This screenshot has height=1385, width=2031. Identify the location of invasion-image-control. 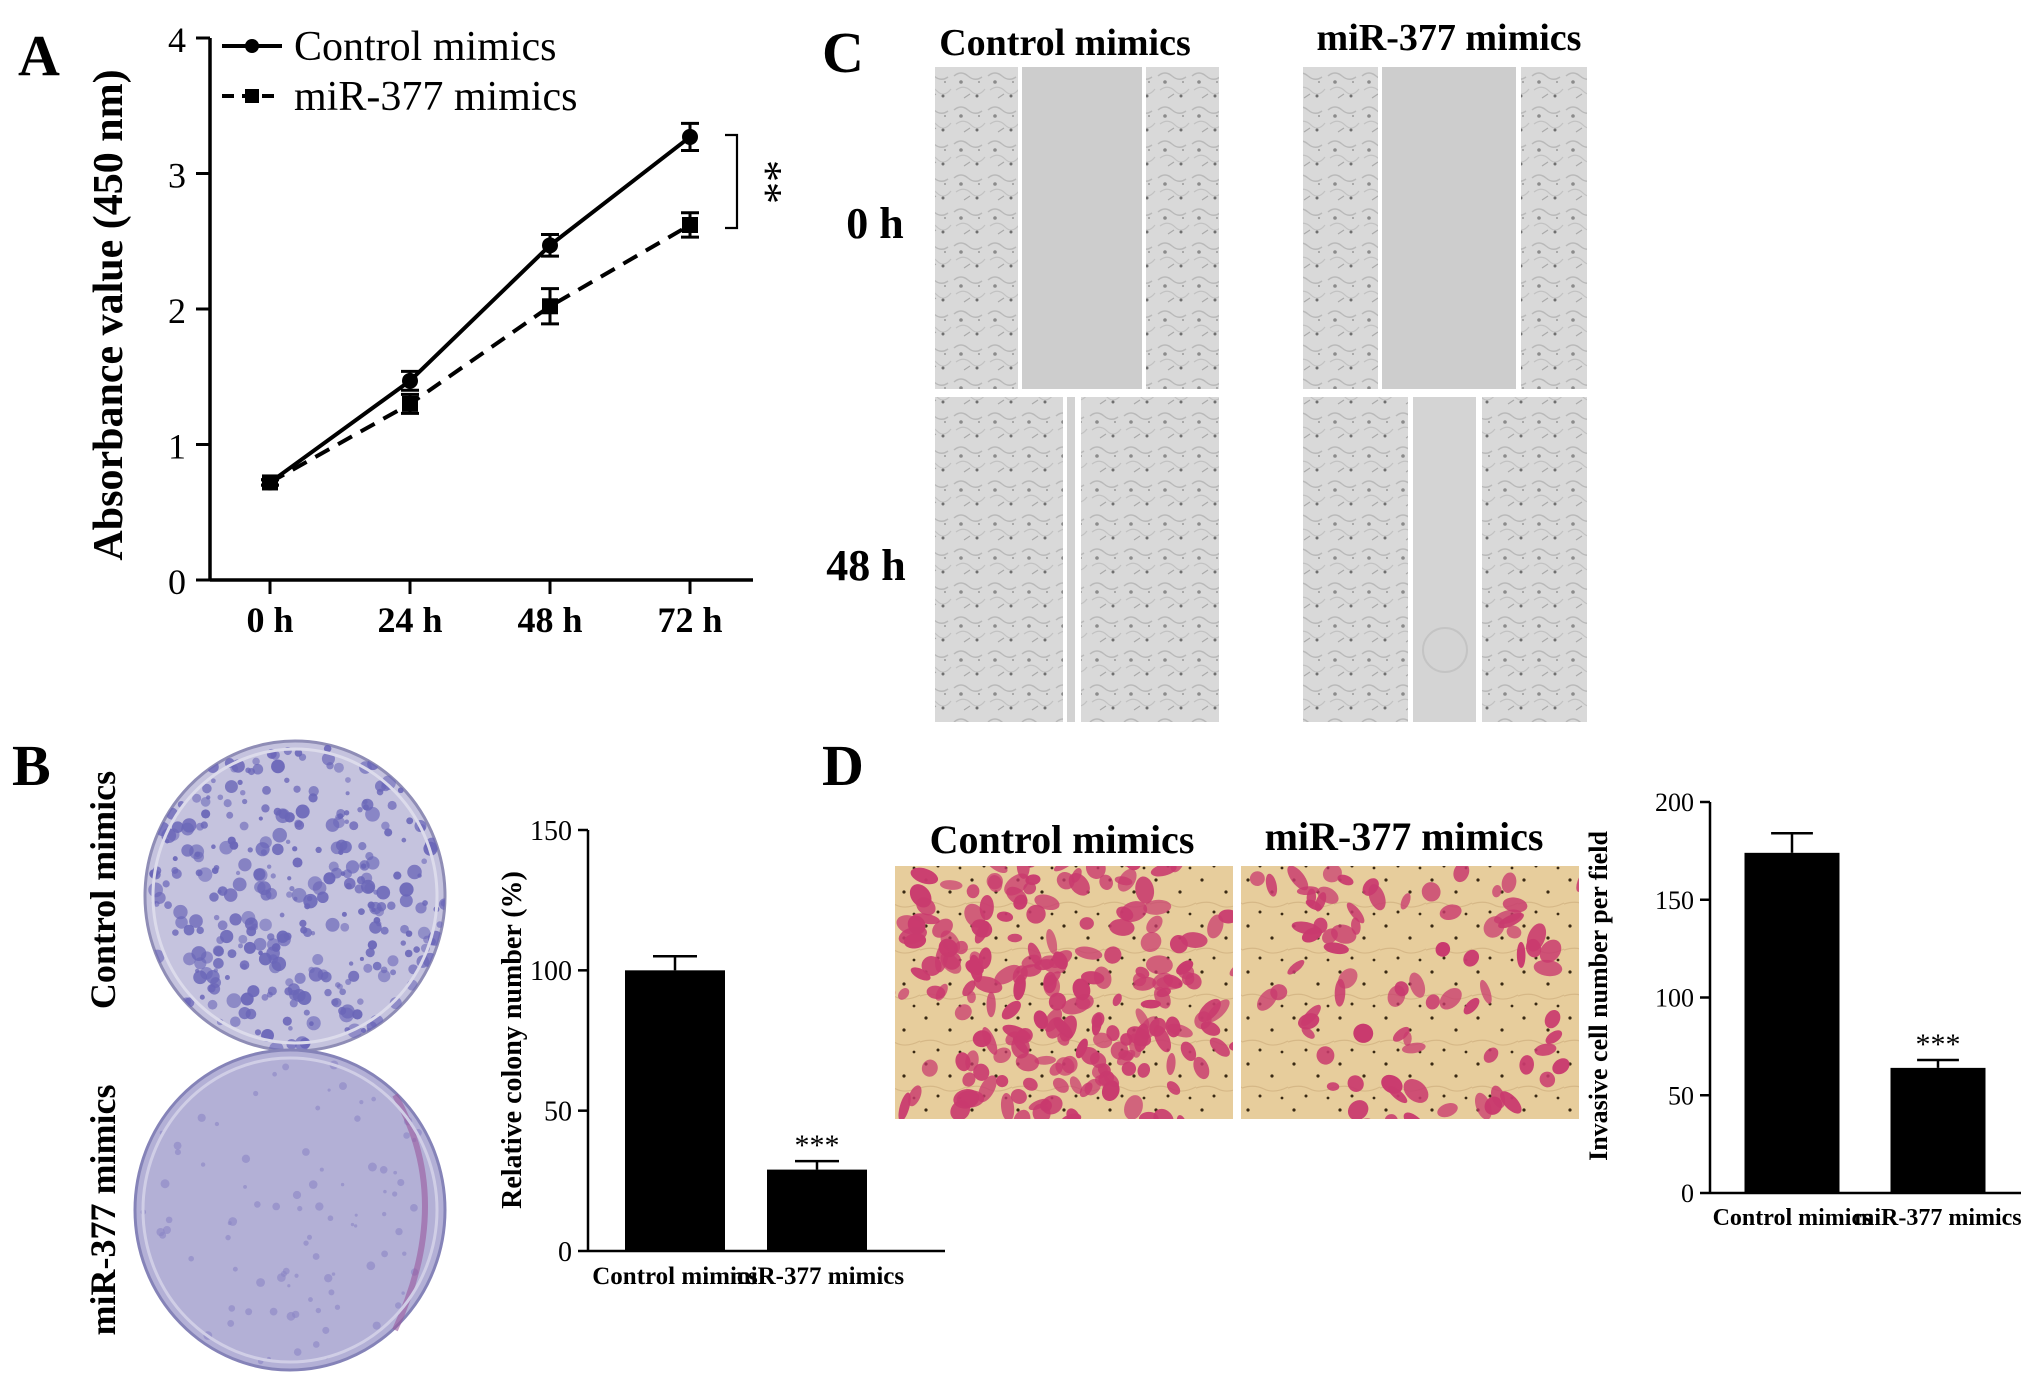
(1064, 992).